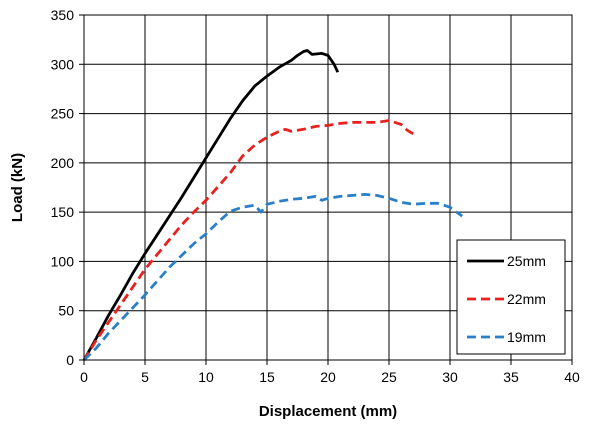  Describe the element at coordinates (63, 114) in the screenshot. I see `y-tick-label: 250` at that location.